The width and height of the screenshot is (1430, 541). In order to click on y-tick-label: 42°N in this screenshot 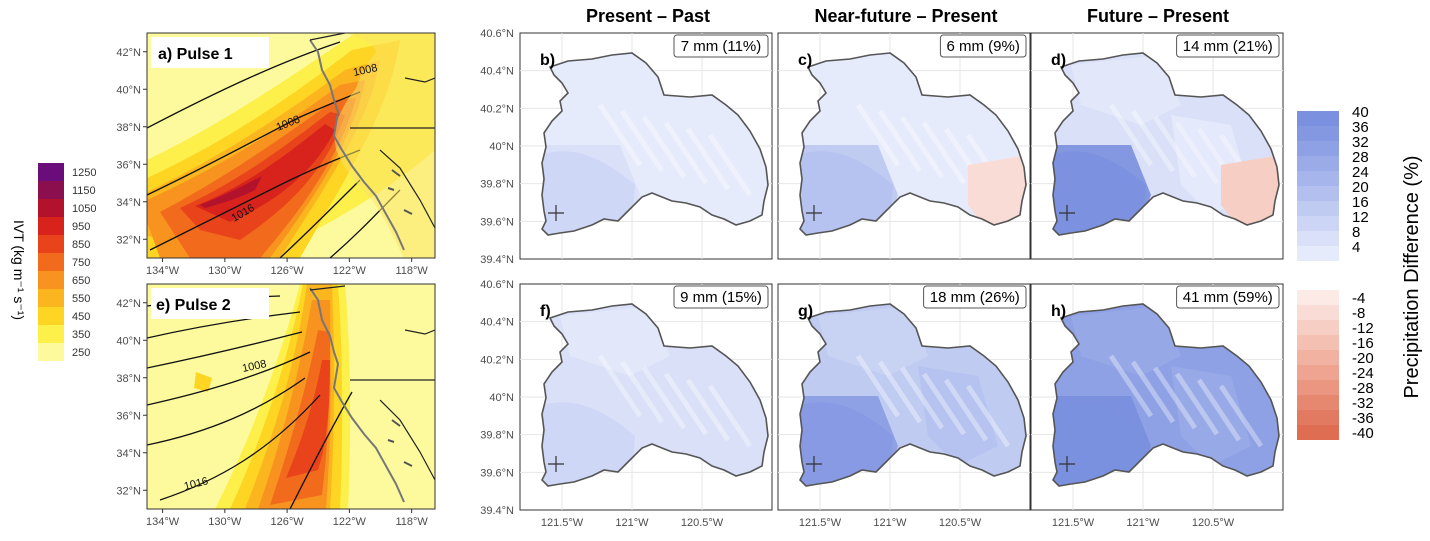, I will do `click(128, 53)`.